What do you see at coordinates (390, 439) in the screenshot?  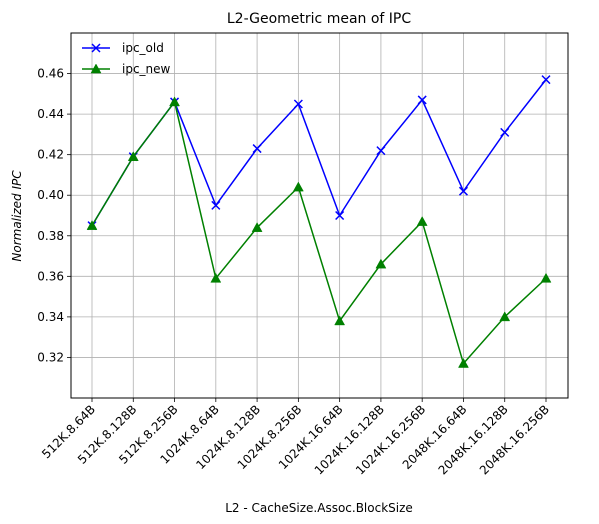 I see `x-tick-label: 1024K.16.256B` at bounding box center [390, 439].